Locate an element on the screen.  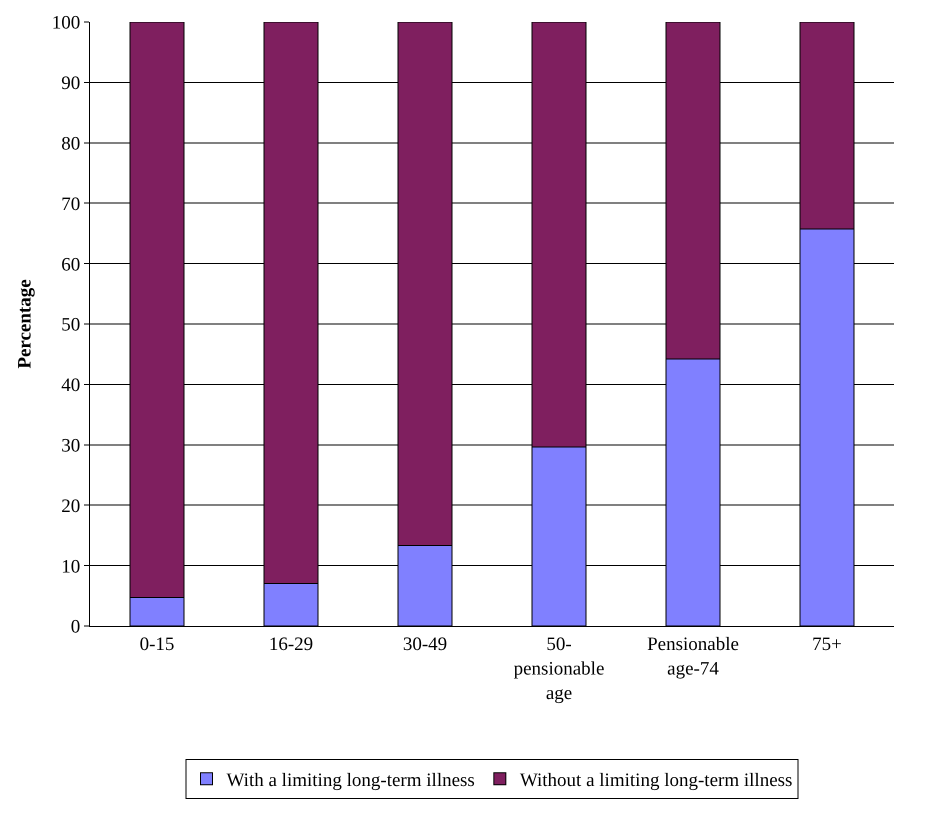
x-tick-label: 75+ is located at coordinates (827, 644).